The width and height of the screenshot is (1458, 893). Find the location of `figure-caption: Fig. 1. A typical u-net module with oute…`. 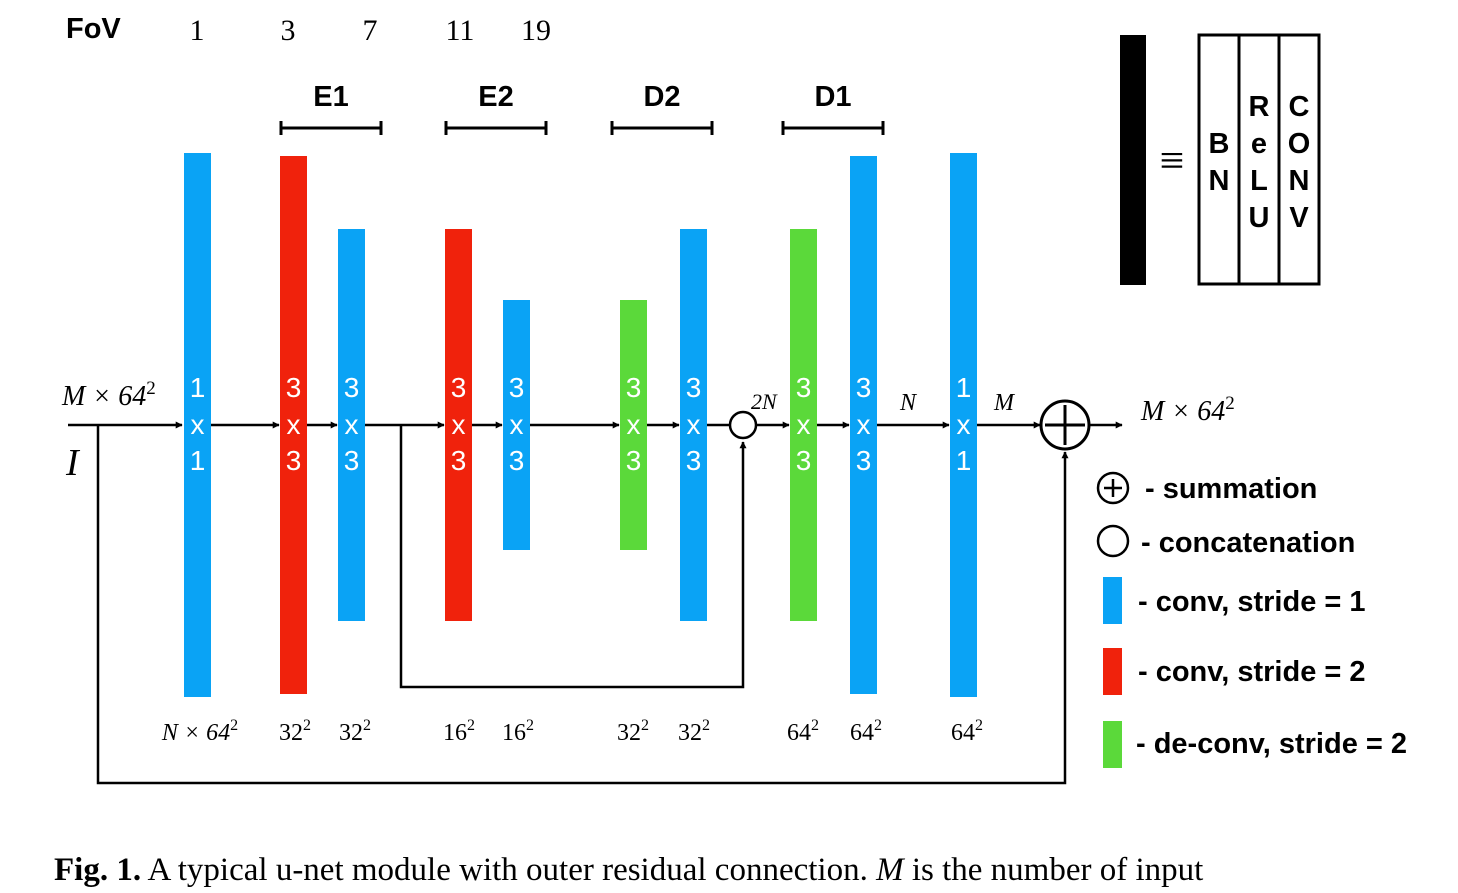

figure-caption: Fig. 1. A typical u-net module with oute… is located at coordinates (628, 870).